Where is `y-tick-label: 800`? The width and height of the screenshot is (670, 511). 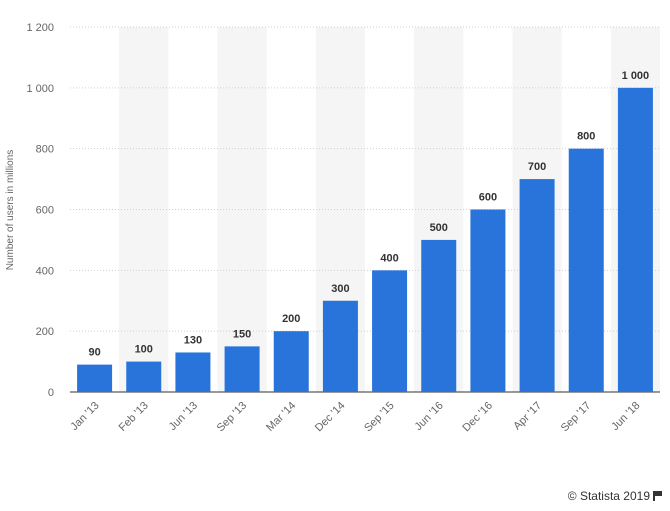 y-tick-label: 800 is located at coordinates (45, 150).